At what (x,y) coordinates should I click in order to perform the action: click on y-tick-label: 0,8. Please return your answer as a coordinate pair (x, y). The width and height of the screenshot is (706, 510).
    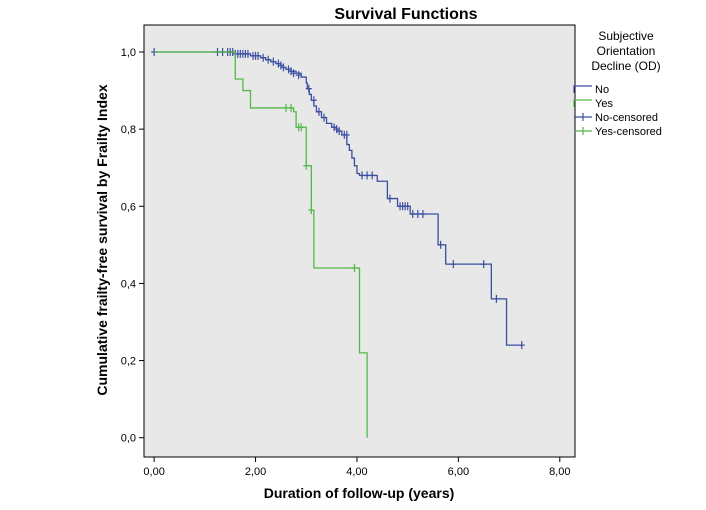
    Looking at the image, I should click on (128, 130).